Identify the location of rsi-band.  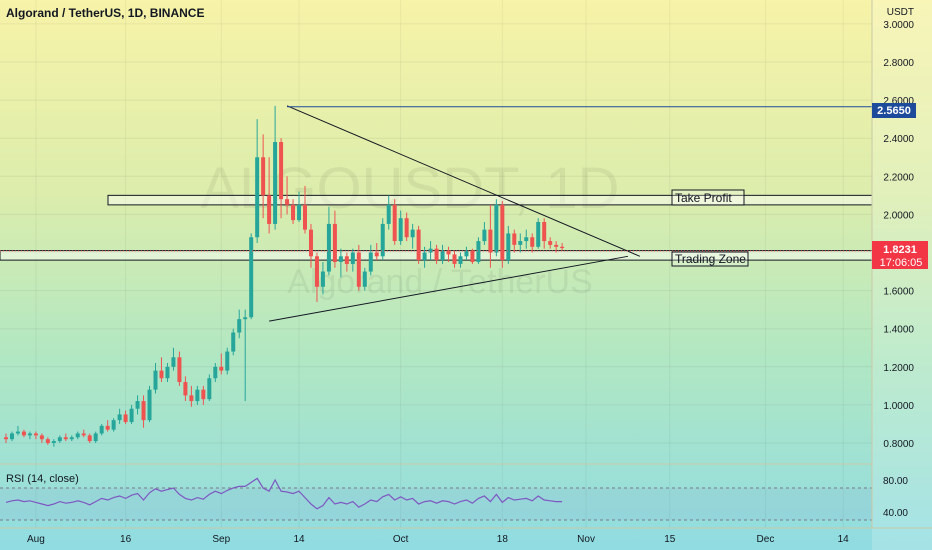
(436, 504).